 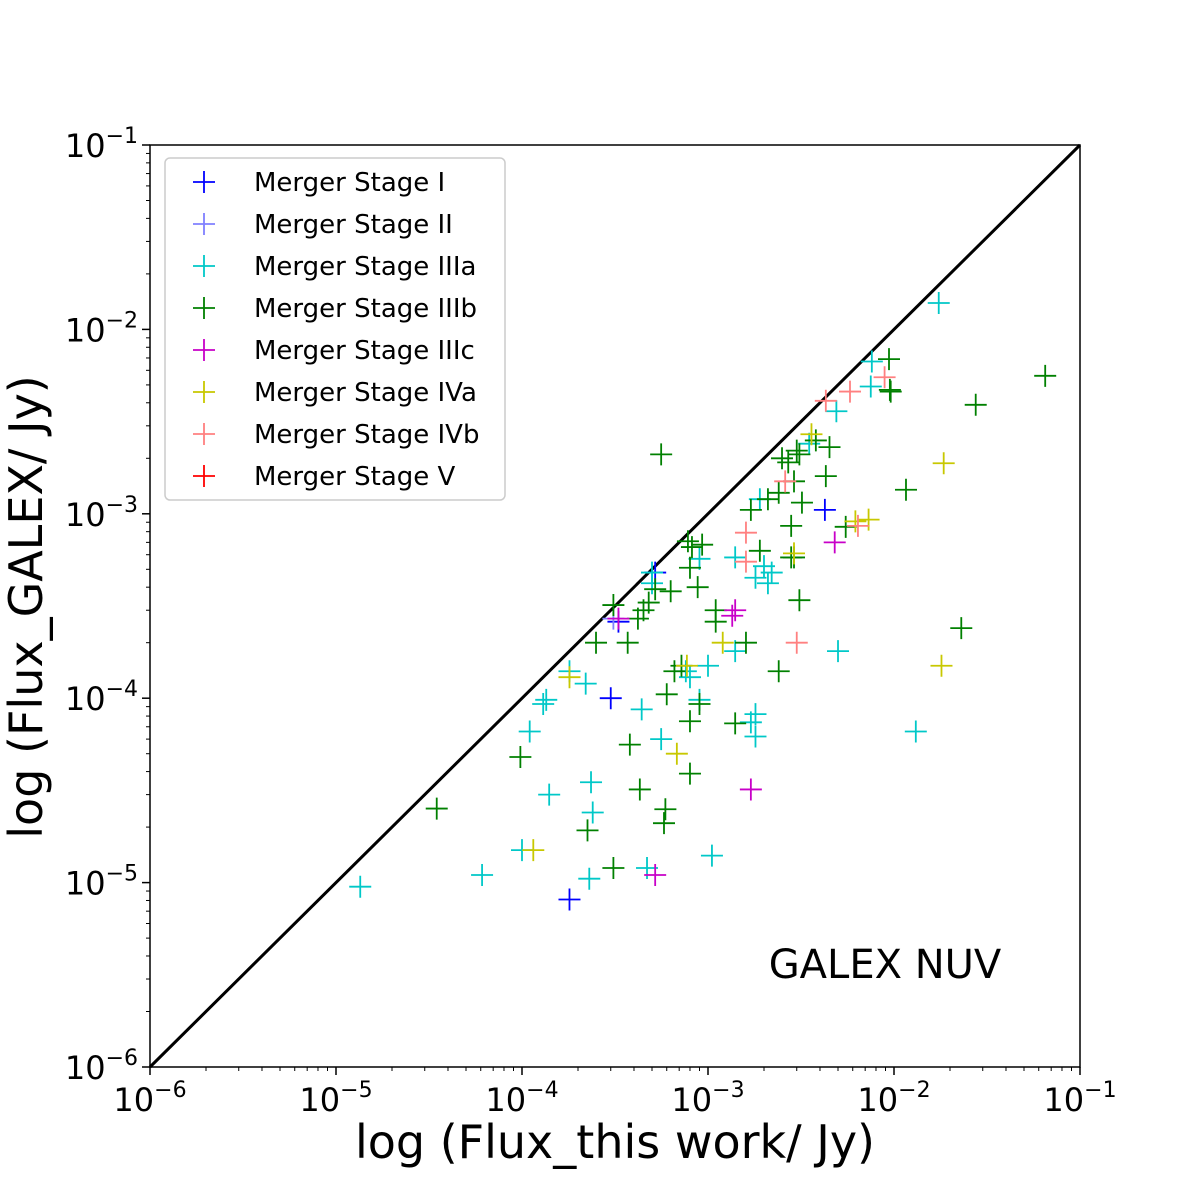 I want to click on x-tick-label: 10⁻³, so click(x=707, y=1098).